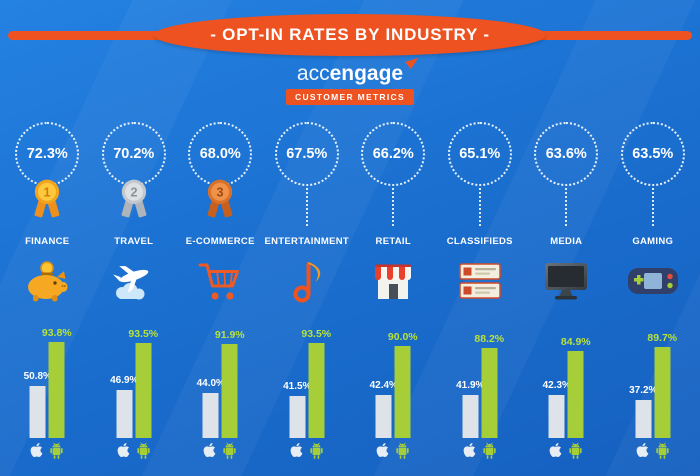  What do you see at coordinates (350, 97) in the screenshot?
I see `brand-subtitle-badge: CUSTOMER METRICS` at bounding box center [350, 97].